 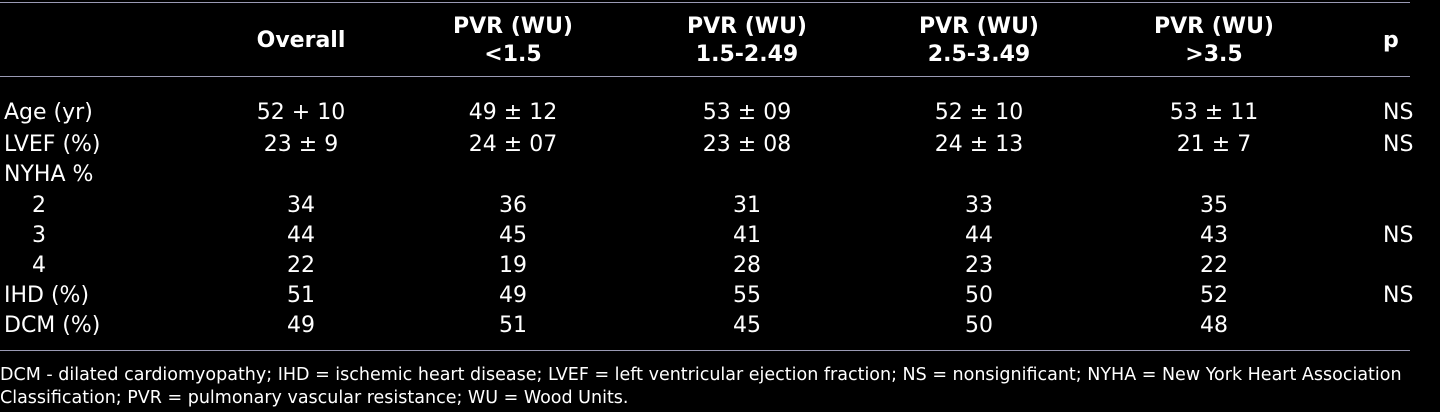 I want to click on table-cell-g4: 21 ± 7, so click(x=1214, y=144).